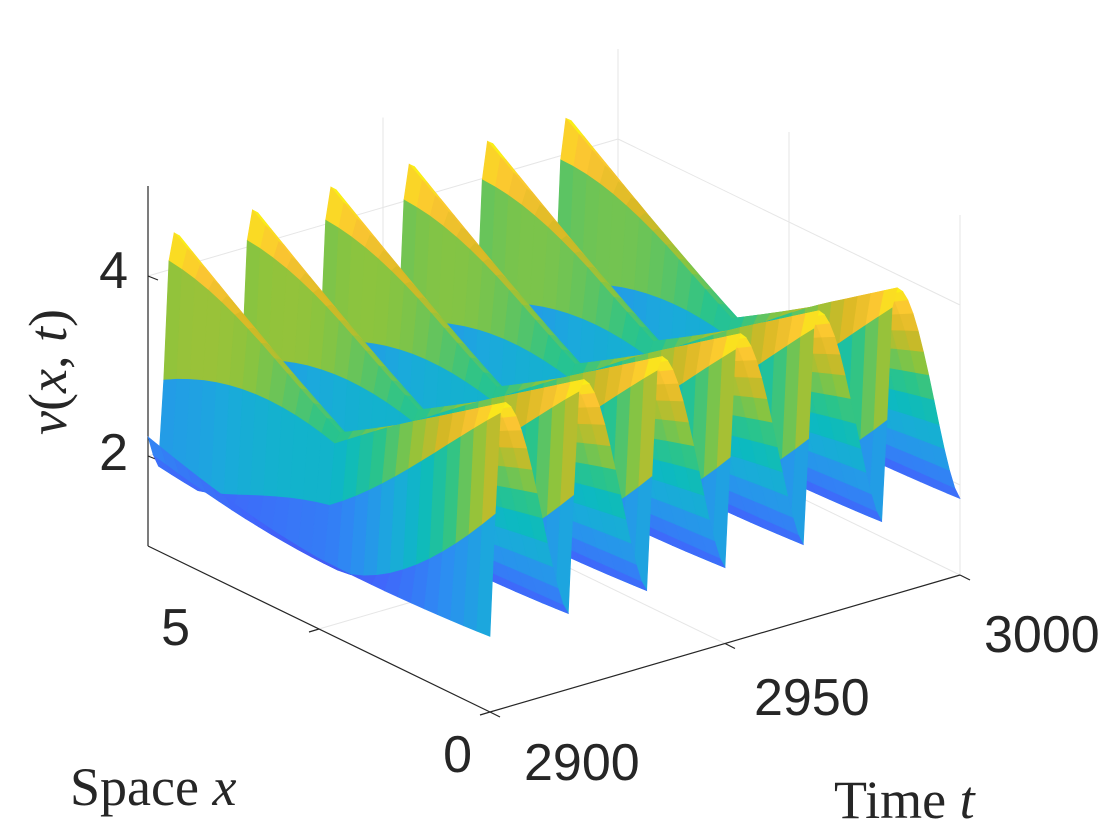  Describe the element at coordinates (113, 271) in the screenshot. I see `z-tick-label: 4` at that location.